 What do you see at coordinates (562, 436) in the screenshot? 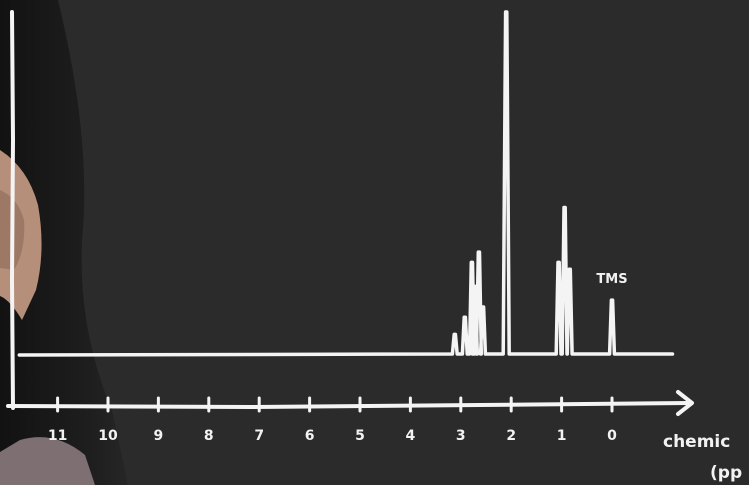
I see `x-tick-label-1: 1` at bounding box center [562, 436].